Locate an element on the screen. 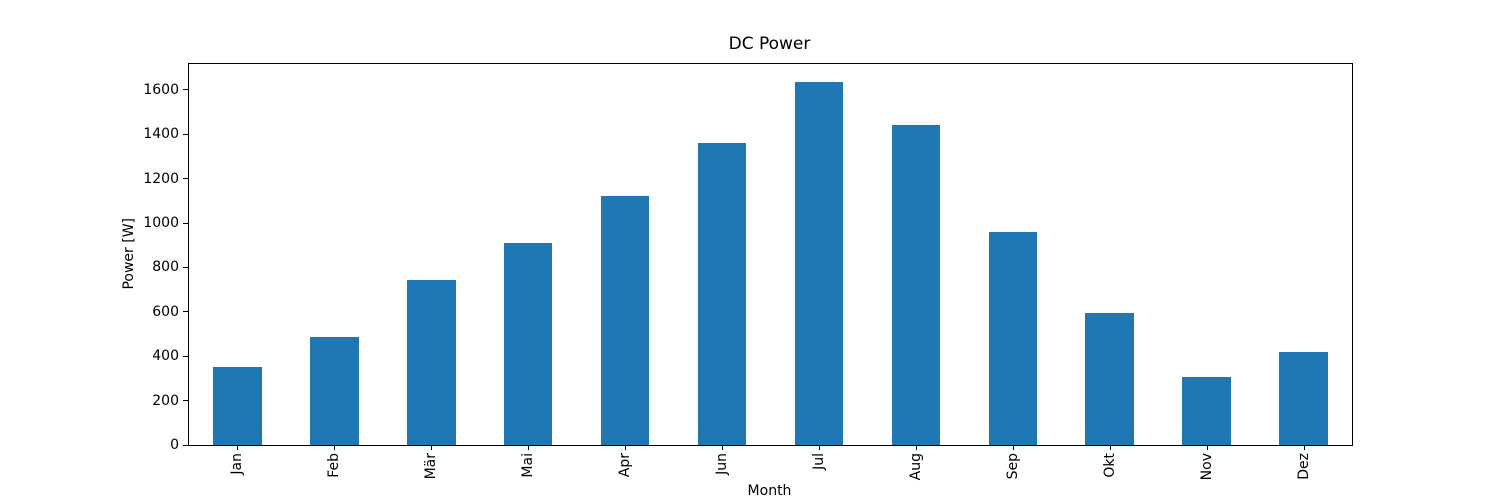 Image resolution: width=1500 pixels, height=500 pixels. bar-slot: Mai is located at coordinates (528, 271).